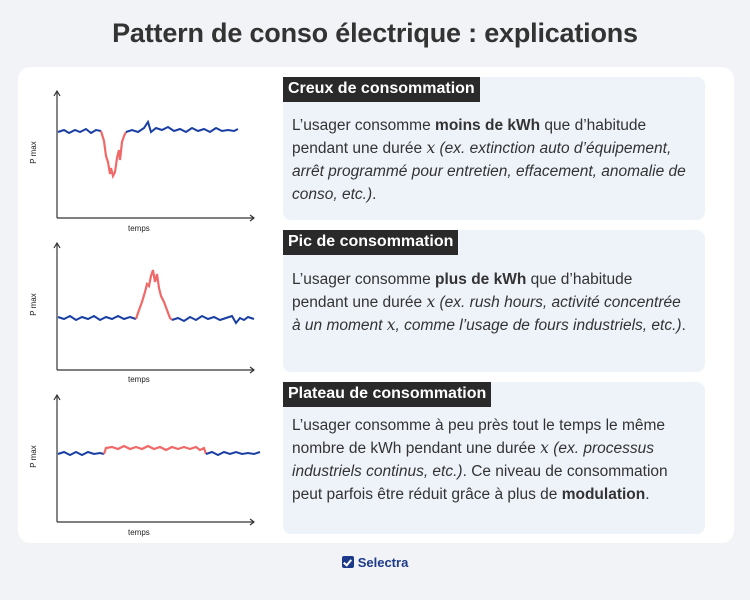 The width and height of the screenshot is (750, 600). Describe the element at coordinates (113, 155) in the screenshot. I see `series-dip` at that location.